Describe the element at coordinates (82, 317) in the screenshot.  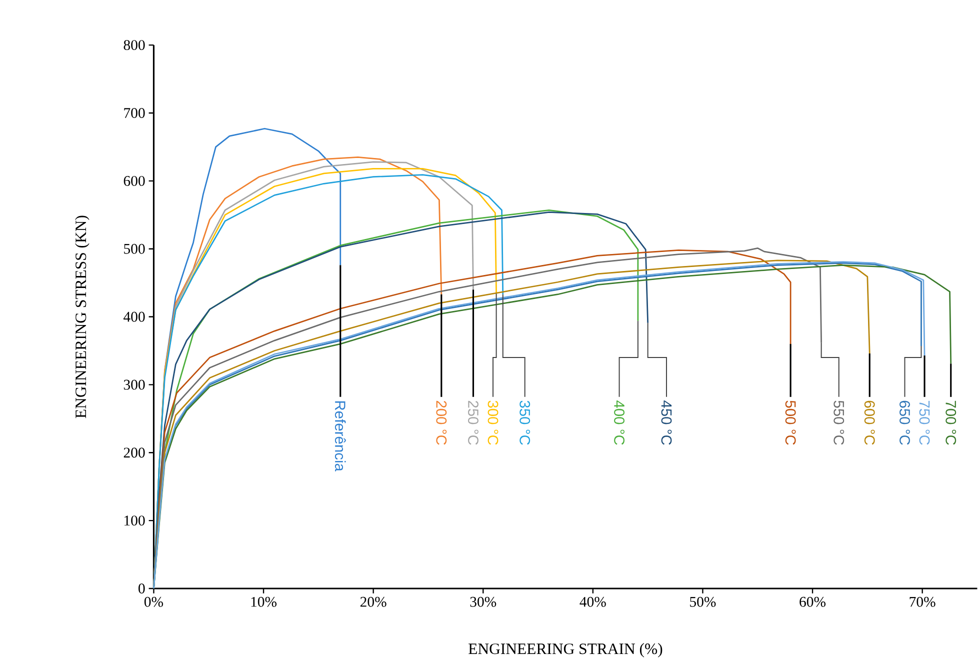
I see `y-axis-title: ENGINEERING STRESS (KN)` at that location.